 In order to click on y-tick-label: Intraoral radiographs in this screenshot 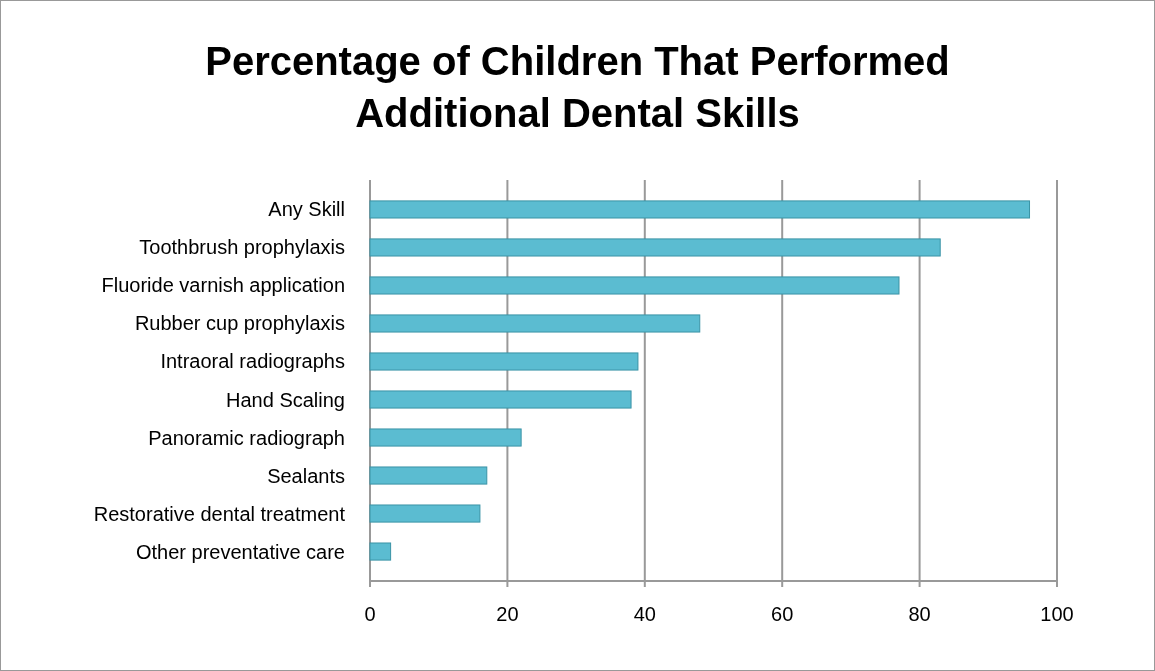, I will do `click(252, 361)`.